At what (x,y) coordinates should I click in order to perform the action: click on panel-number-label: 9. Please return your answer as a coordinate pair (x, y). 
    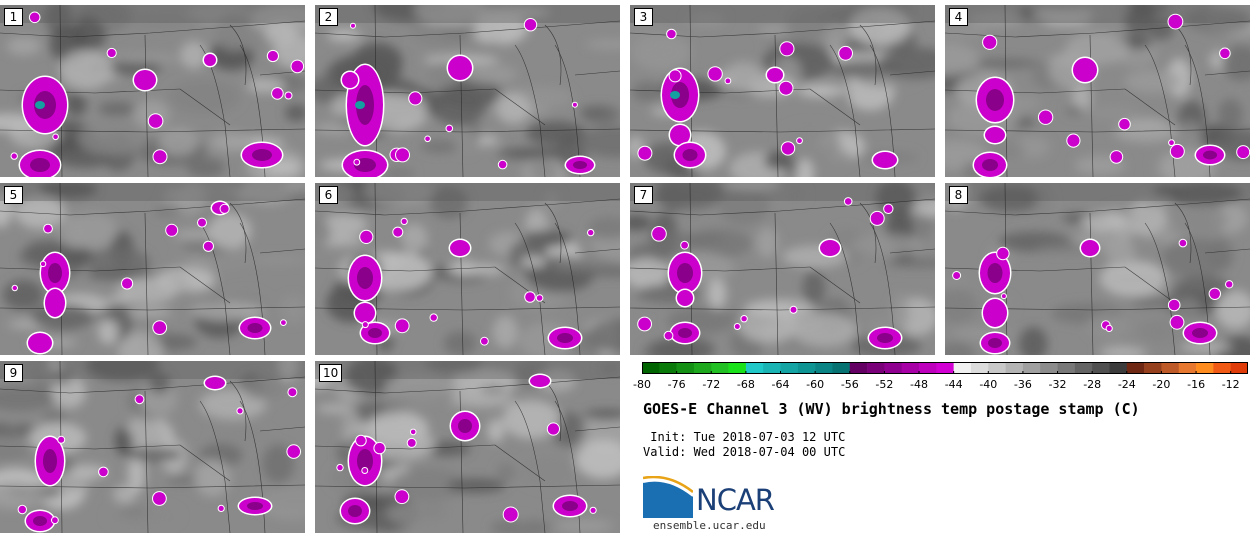
    Looking at the image, I should click on (13, 373).